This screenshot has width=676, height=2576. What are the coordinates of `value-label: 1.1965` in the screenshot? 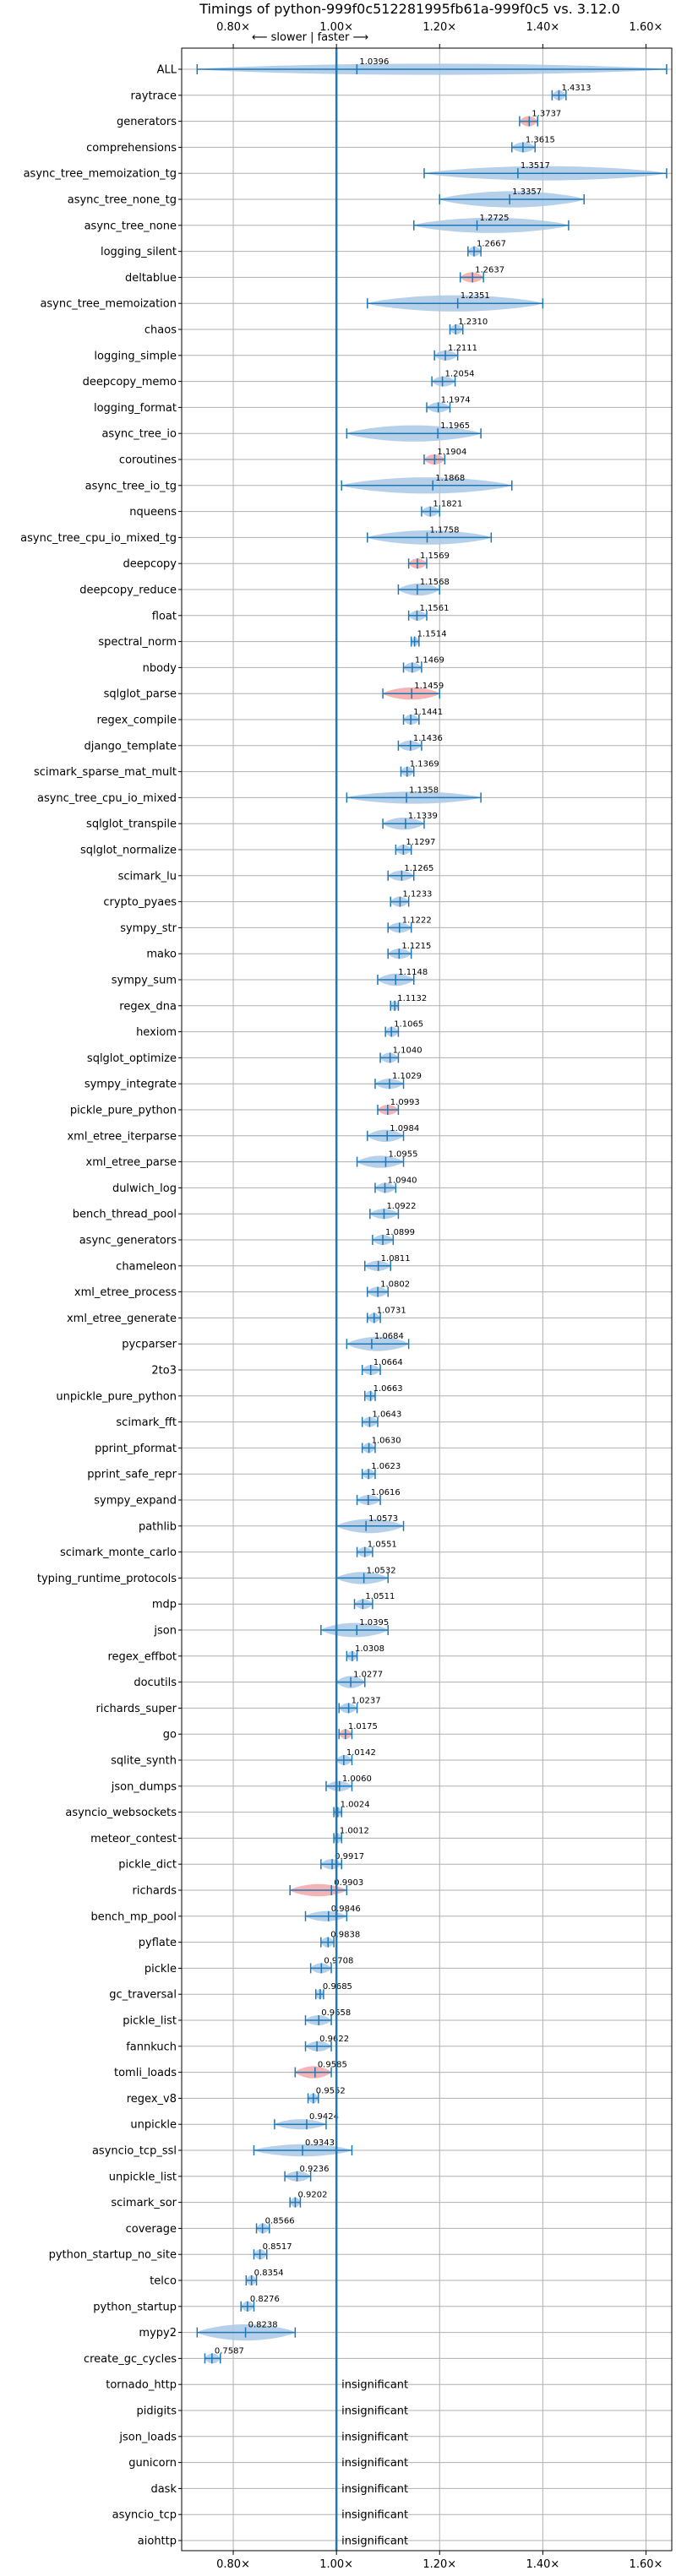 It's located at (455, 426).